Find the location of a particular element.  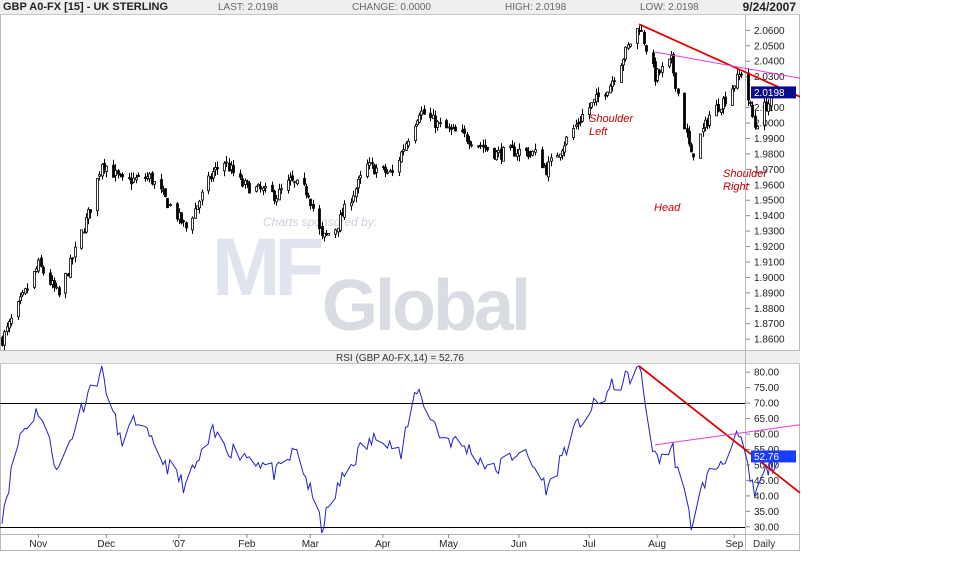

price-last-box is located at coordinates (773, 92).